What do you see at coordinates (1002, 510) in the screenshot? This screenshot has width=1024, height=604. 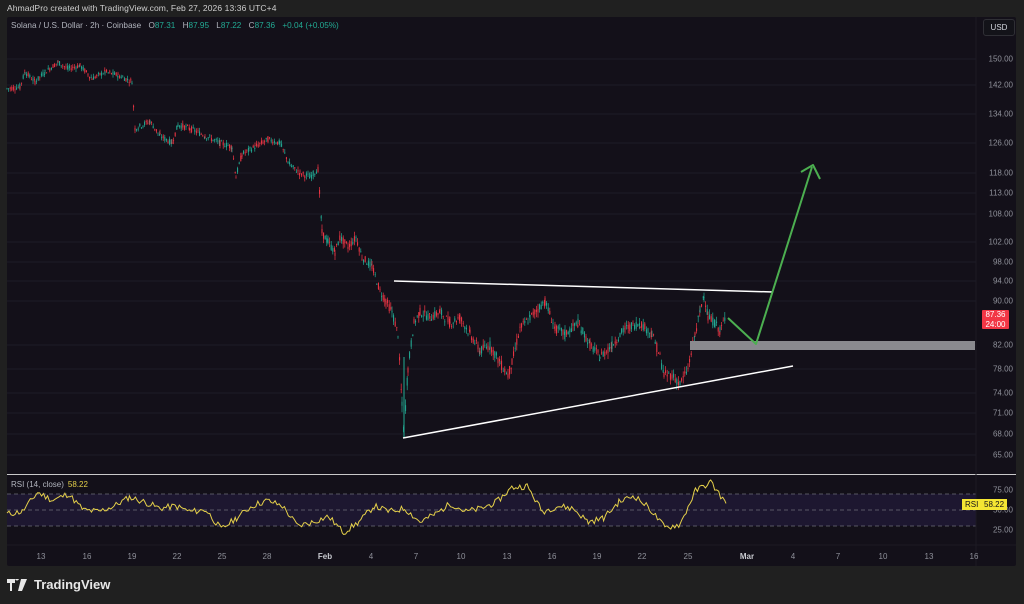 I see `rsi-tick: 50.00` at bounding box center [1002, 510].